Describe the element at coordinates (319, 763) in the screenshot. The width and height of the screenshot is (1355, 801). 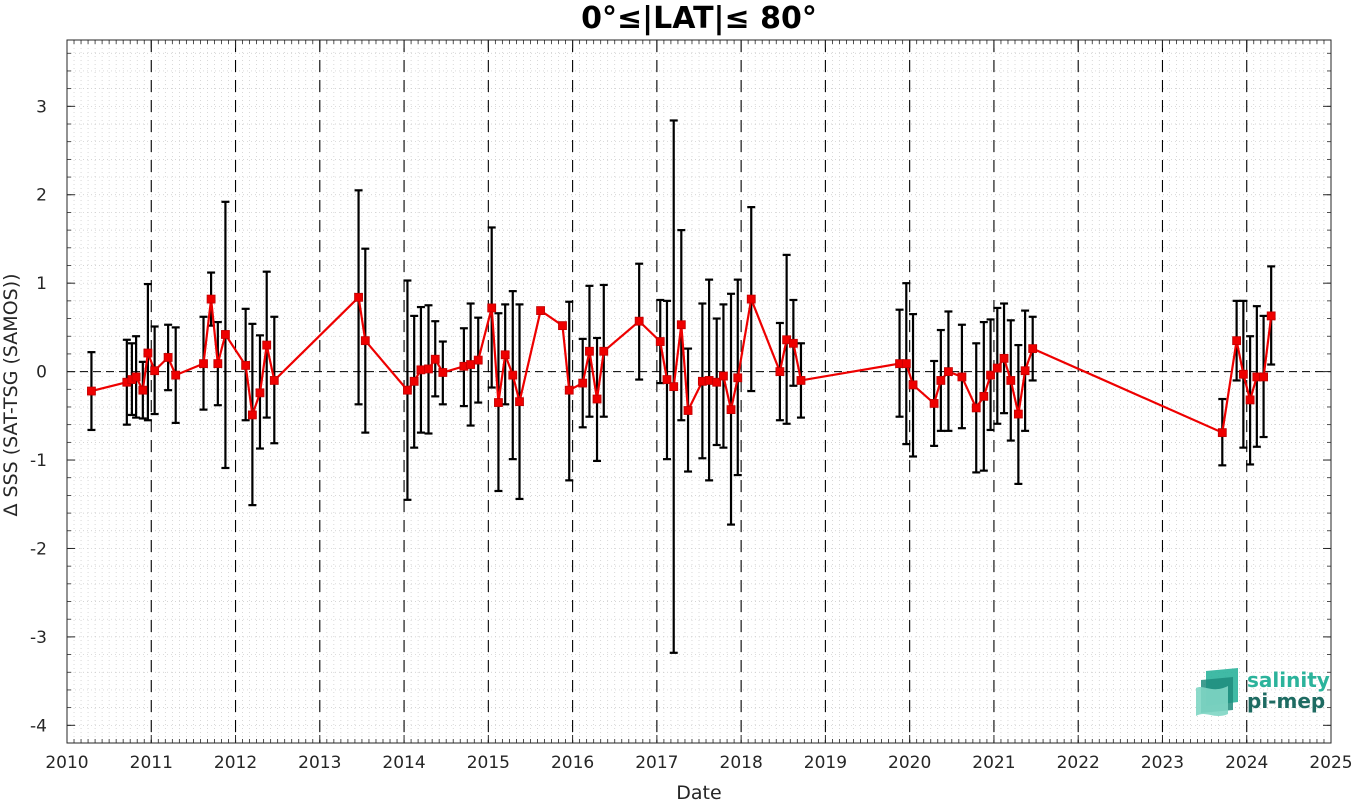
I see `x-tick-label-2013: 2013` at that location.